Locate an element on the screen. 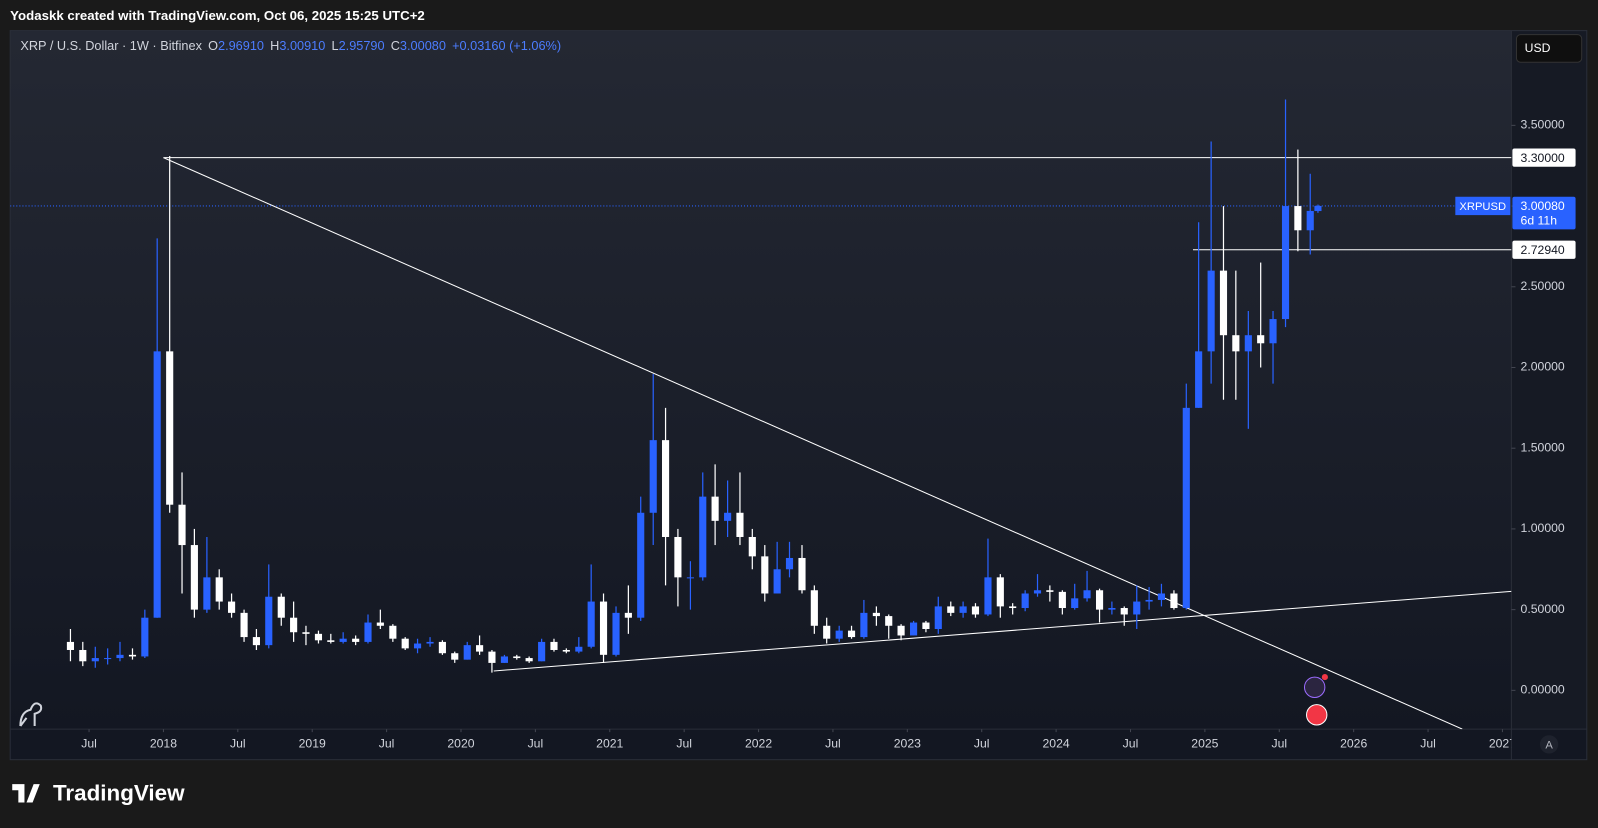 The width and height of the screenshot is (1598, 828). y-tick-label: 2.00000 is located at coordinates (1543, 367).